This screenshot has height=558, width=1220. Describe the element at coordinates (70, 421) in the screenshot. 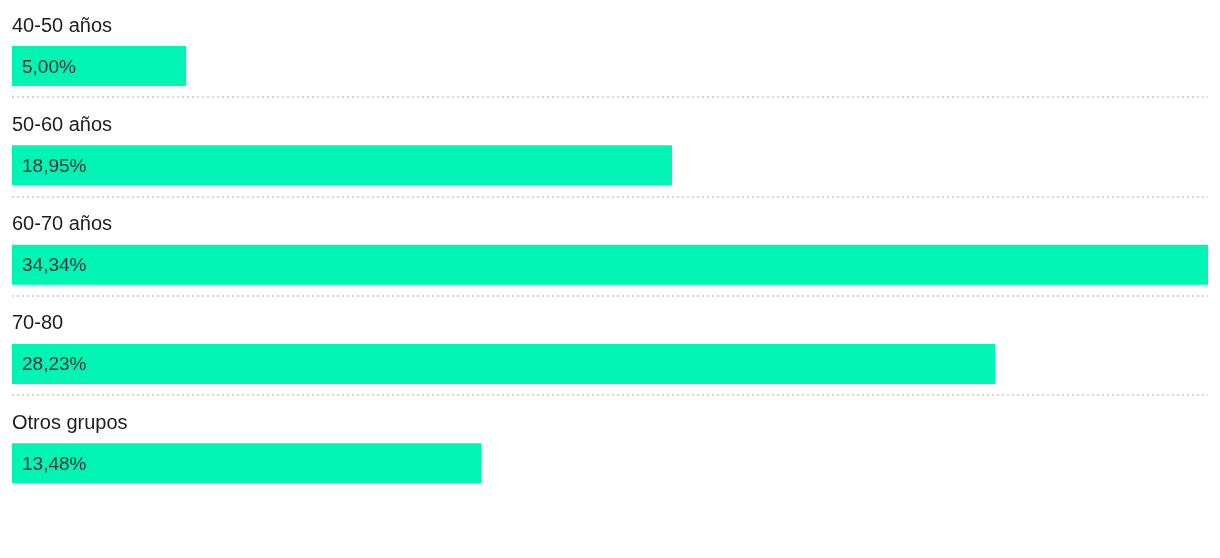

I see `y-tick-label: Otros grupos` at that location.